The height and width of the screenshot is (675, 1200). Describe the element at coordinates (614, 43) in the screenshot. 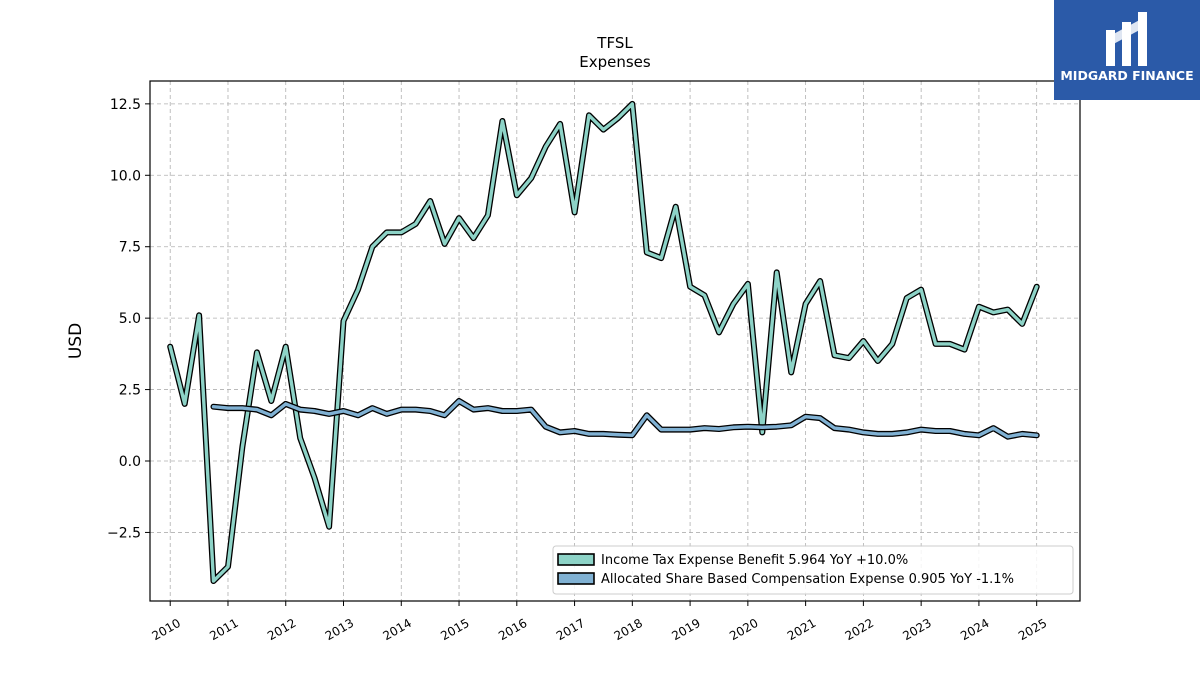

I see `chart-title: TFSL` at that location.